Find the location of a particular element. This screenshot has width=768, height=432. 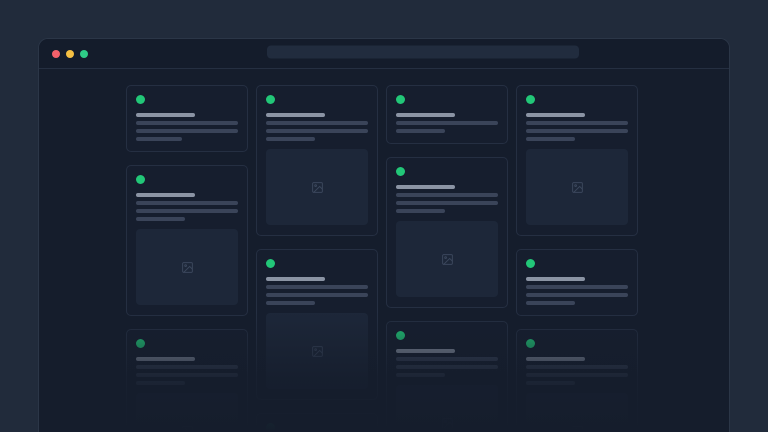

close-window-button is located at coordinates (56, 53).